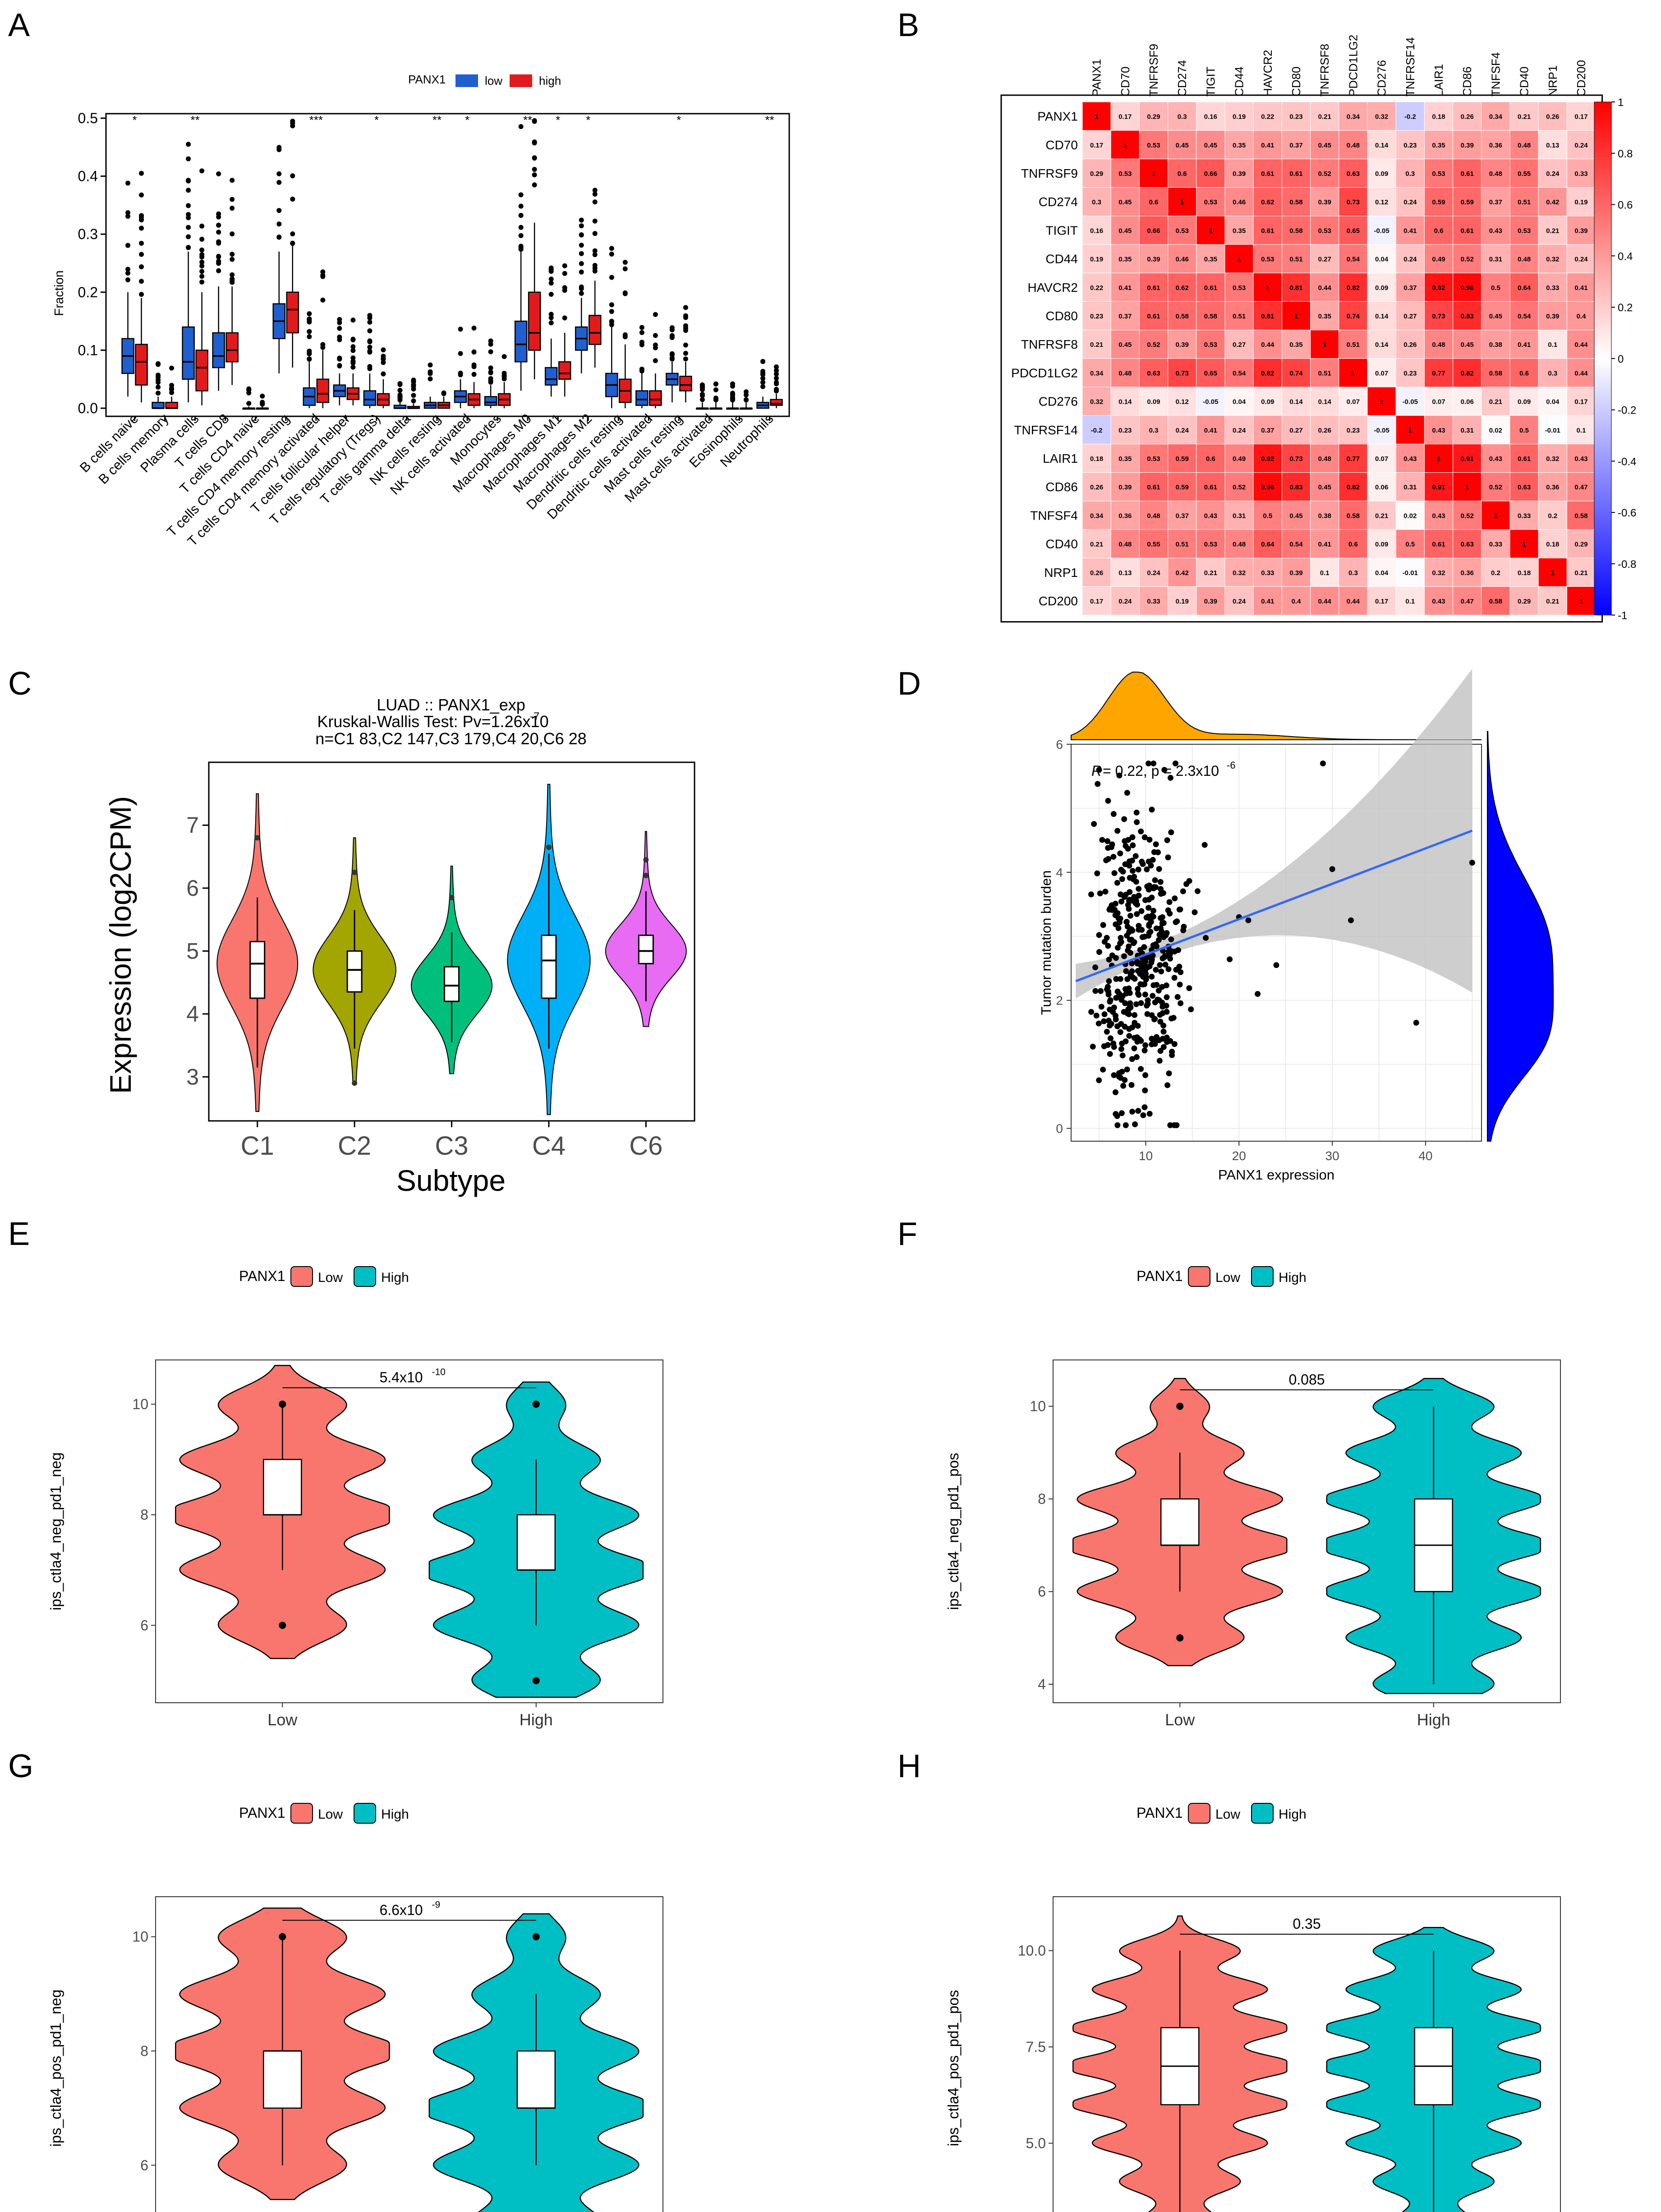  I want to click on col-label: LAIR1, so click(1438, 80).